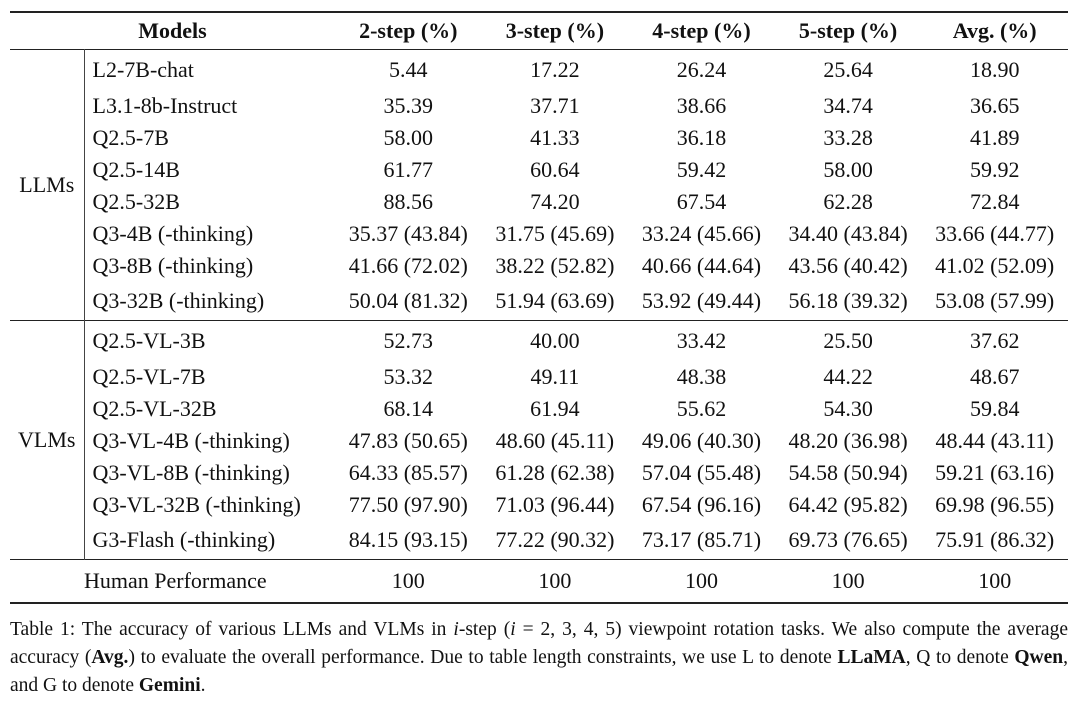  What do you see at coordinates (209, 138) in the screenshot?
I see `model-name: Q2.5-7B` at bounding box center [209, 138].